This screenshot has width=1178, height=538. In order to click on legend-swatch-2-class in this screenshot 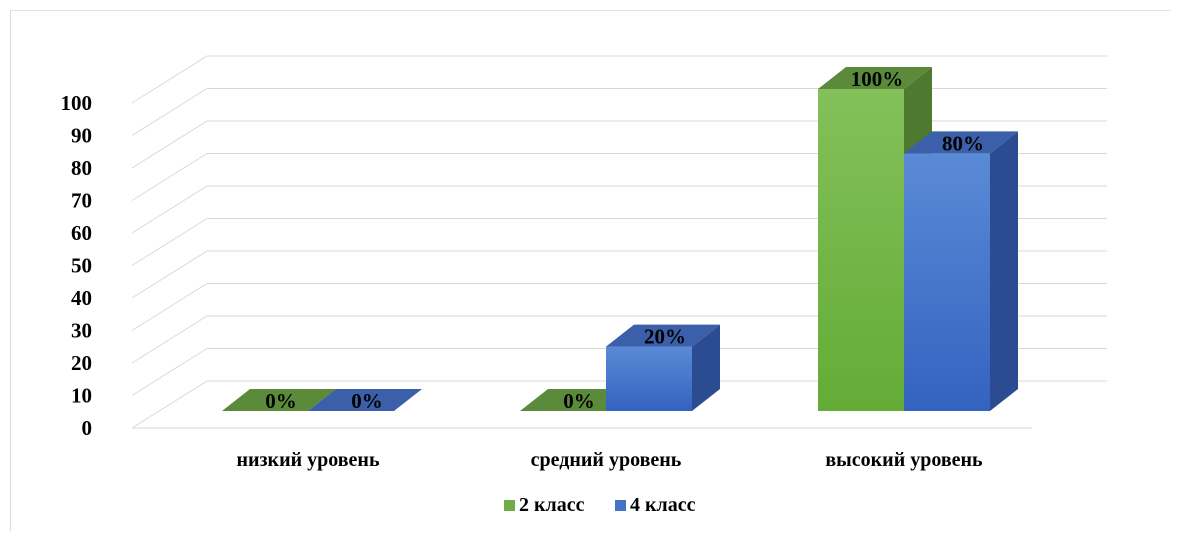, I will do `click(509, 505)`.